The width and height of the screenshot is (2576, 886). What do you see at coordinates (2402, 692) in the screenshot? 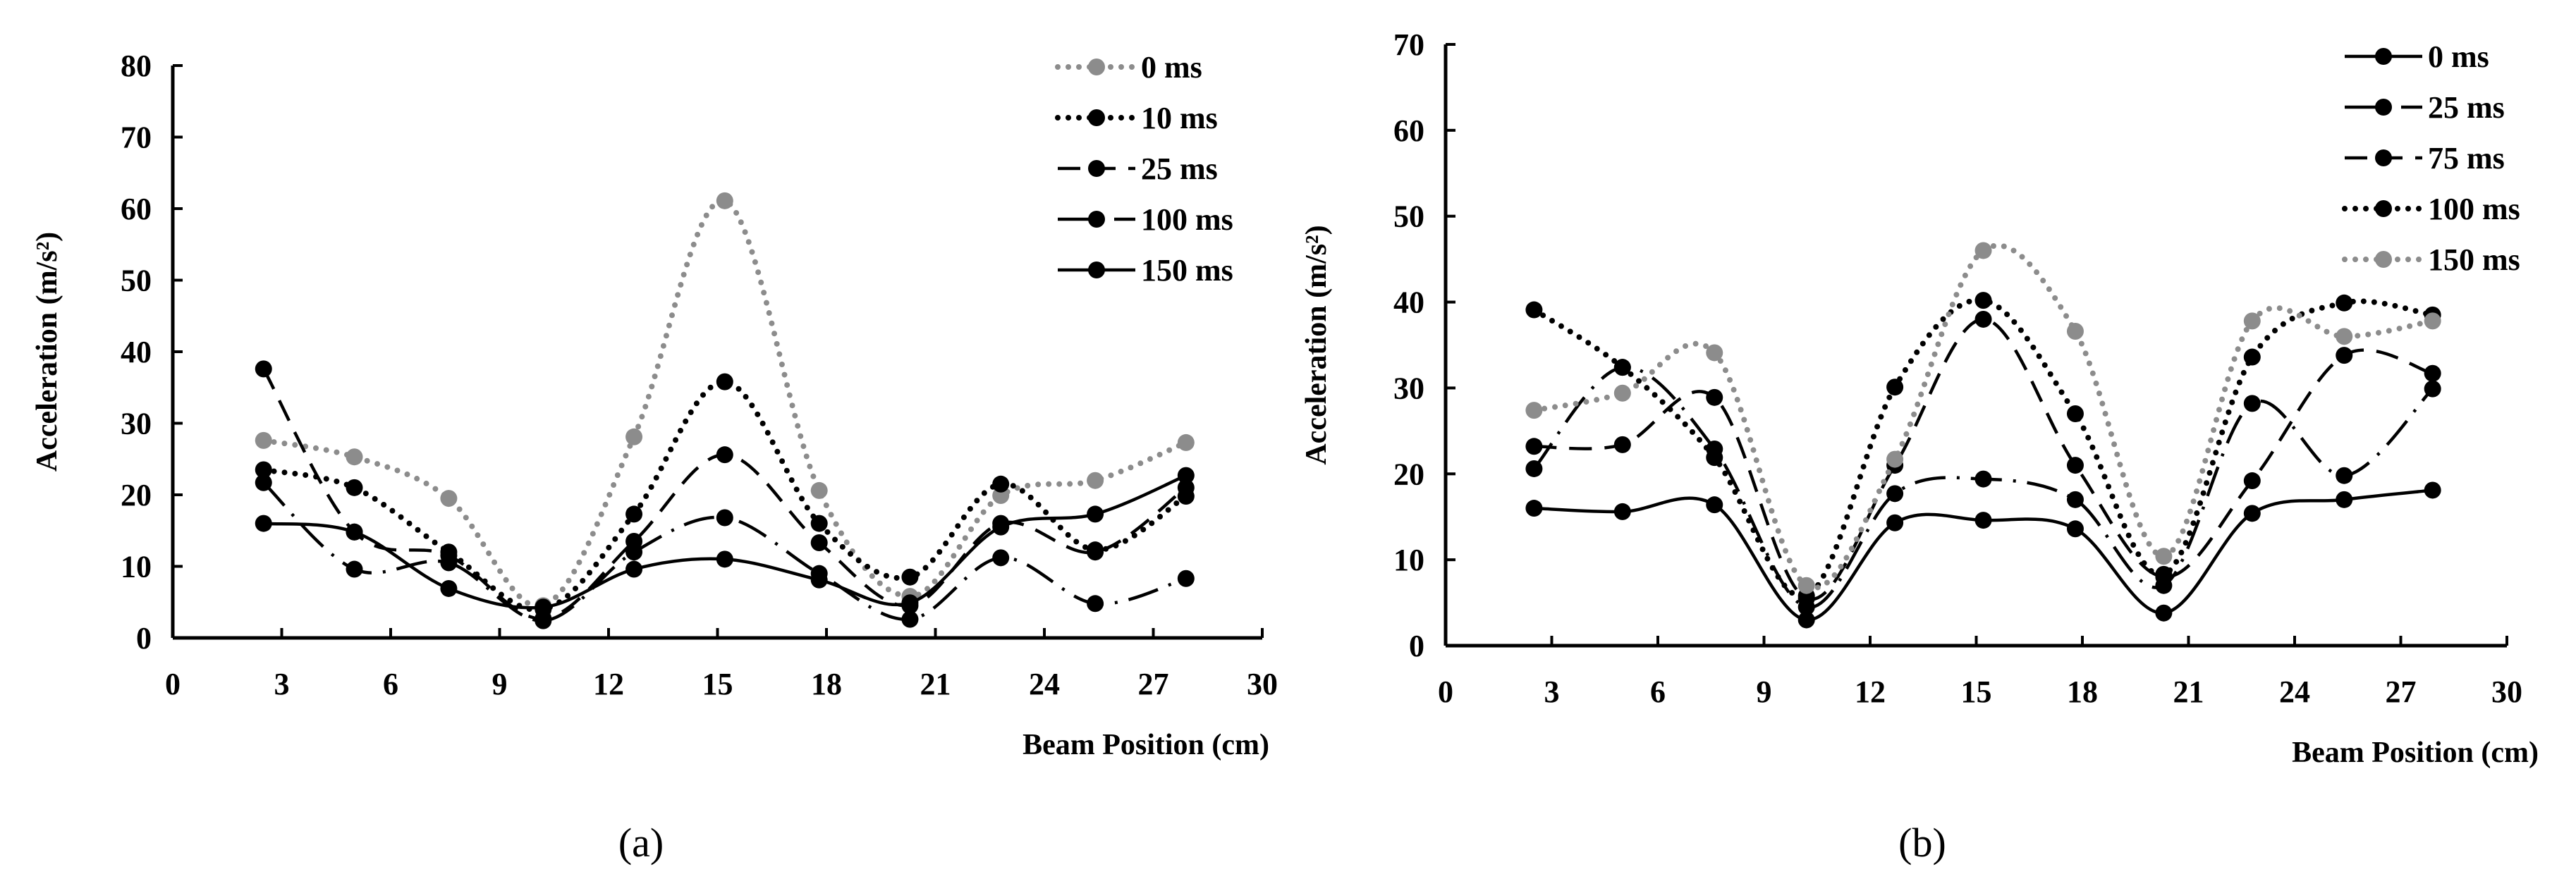
I see `x-tick-label: 27` at bounding box center [2402, 692].